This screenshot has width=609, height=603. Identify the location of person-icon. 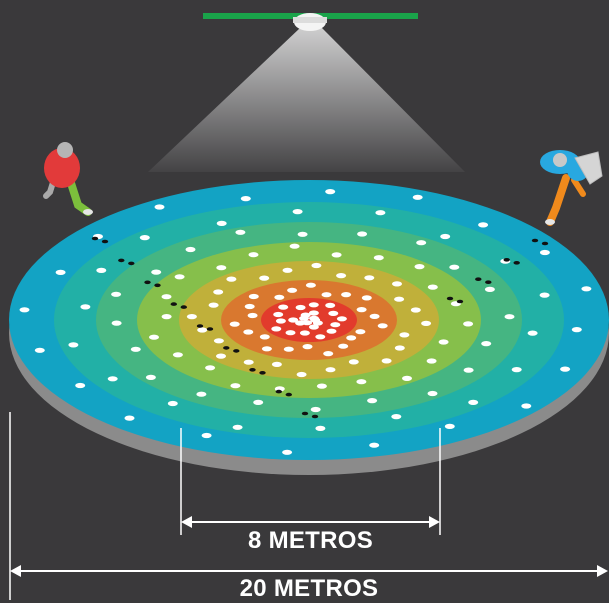
(68, 179).